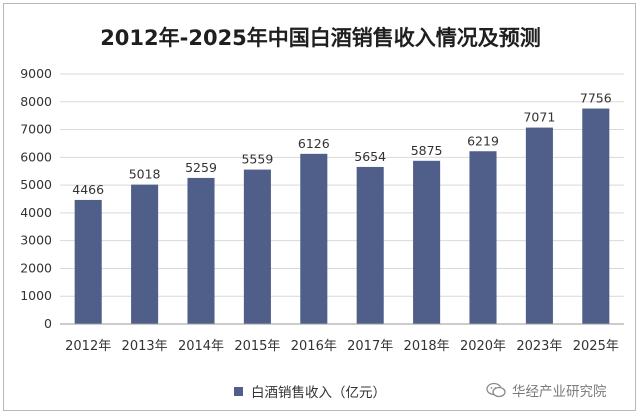 This screenshot has height=416, width=641. Describe the element at coordinates (314, 346) in the screenshot. I see `x-tick-label: 2016年` at that location.